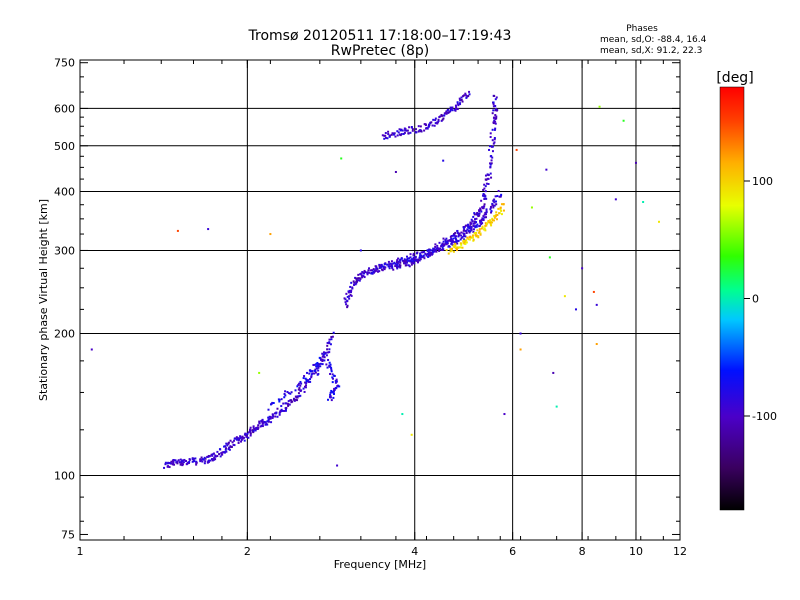 The height and width of the screenshot is (600, 800). I want to click on x-axis-label: Frequency [MHz], so click(380, 564).